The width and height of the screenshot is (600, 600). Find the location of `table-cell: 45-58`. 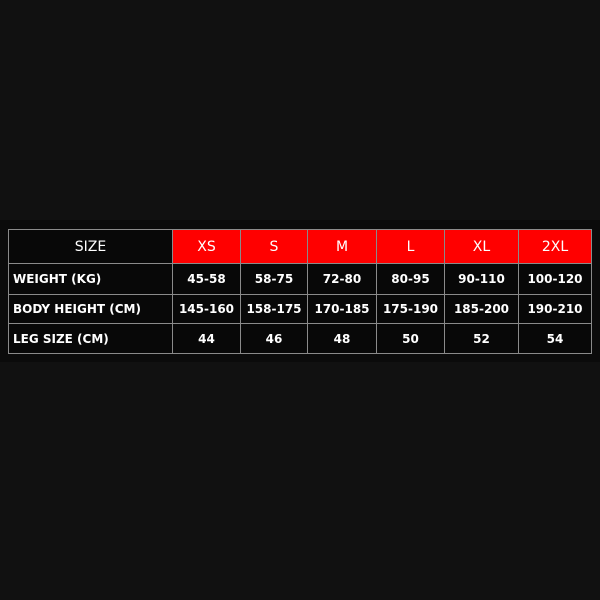

table-cell: 45-58 is located at coordinates (206, 279).